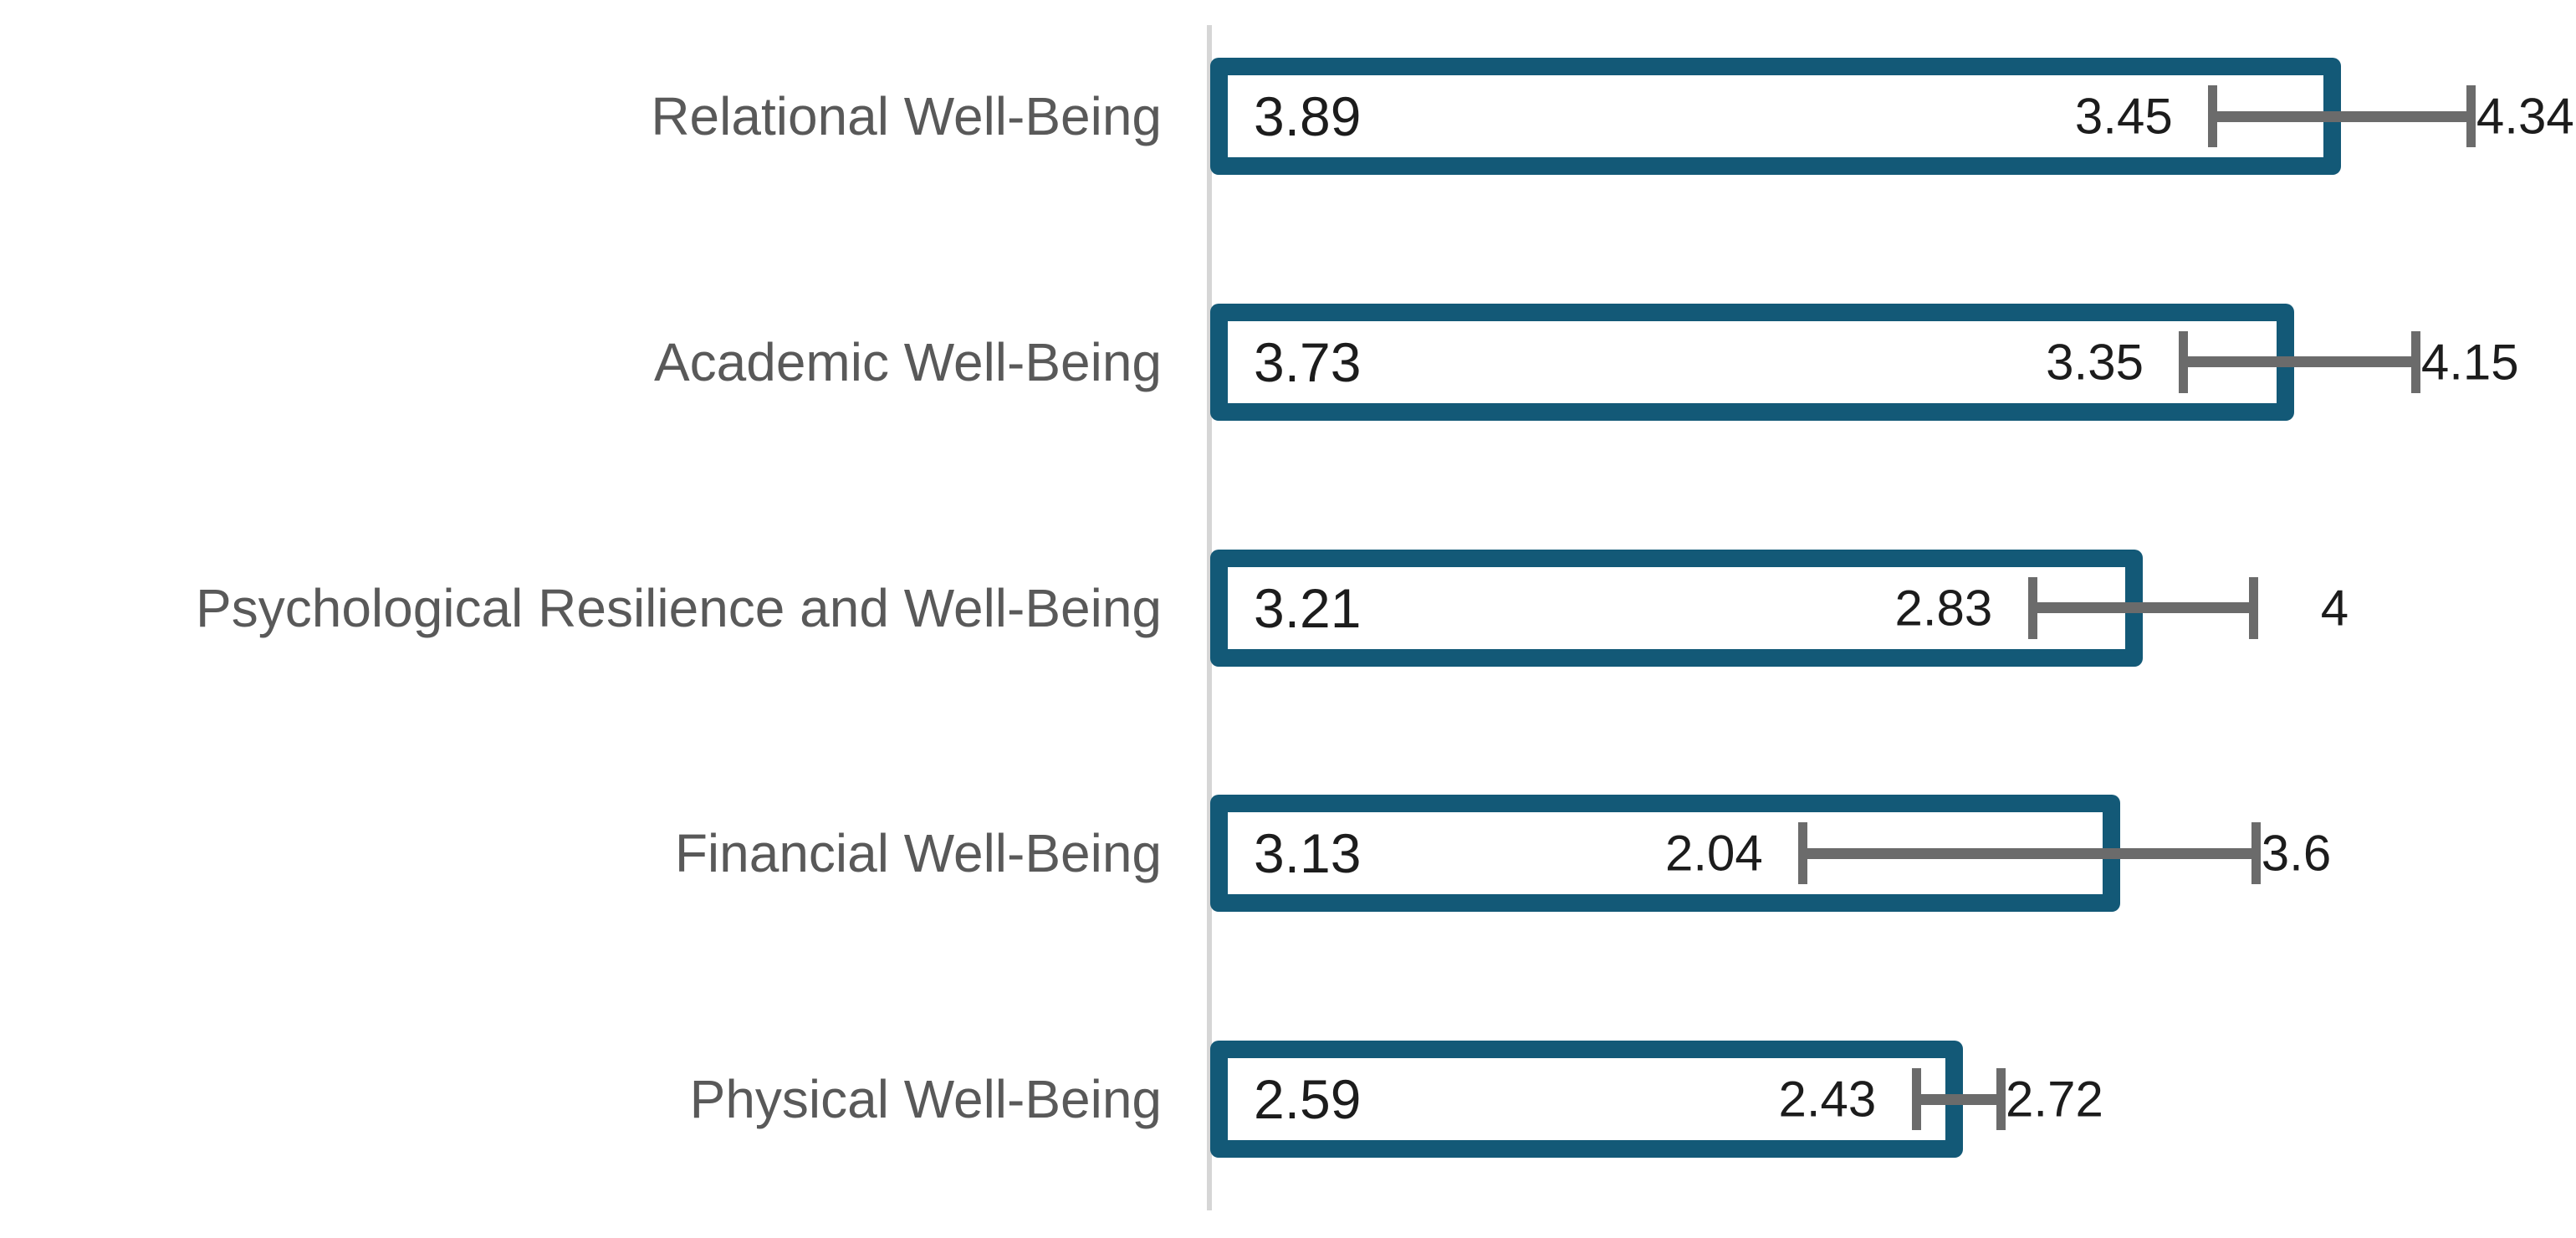 The width and height of the screenshot is (2576, 1238). What do you see at coordinates (1308, 116) in the screenshot?
I see `bar-value-label: 3.89` at bounding box center [1308, 116].